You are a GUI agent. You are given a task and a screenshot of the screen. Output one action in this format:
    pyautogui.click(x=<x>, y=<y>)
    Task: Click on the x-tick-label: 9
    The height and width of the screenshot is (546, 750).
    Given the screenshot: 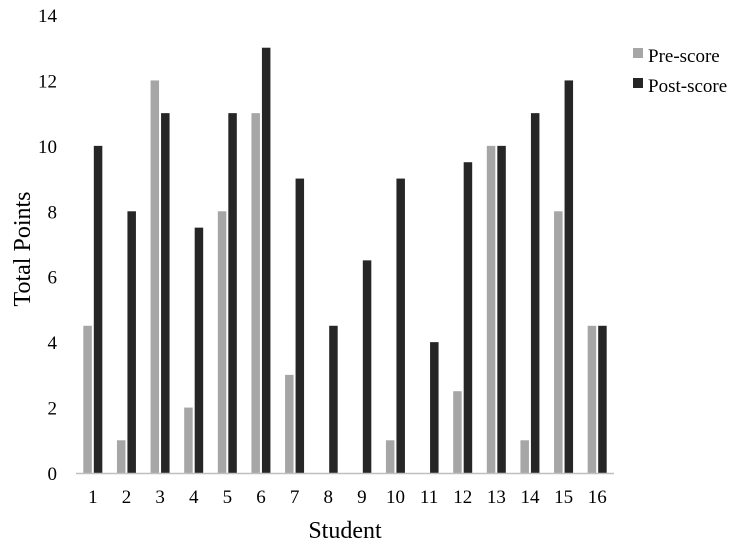 What is the action you would take?
    pyautogui.click(x=362, y=497)
    